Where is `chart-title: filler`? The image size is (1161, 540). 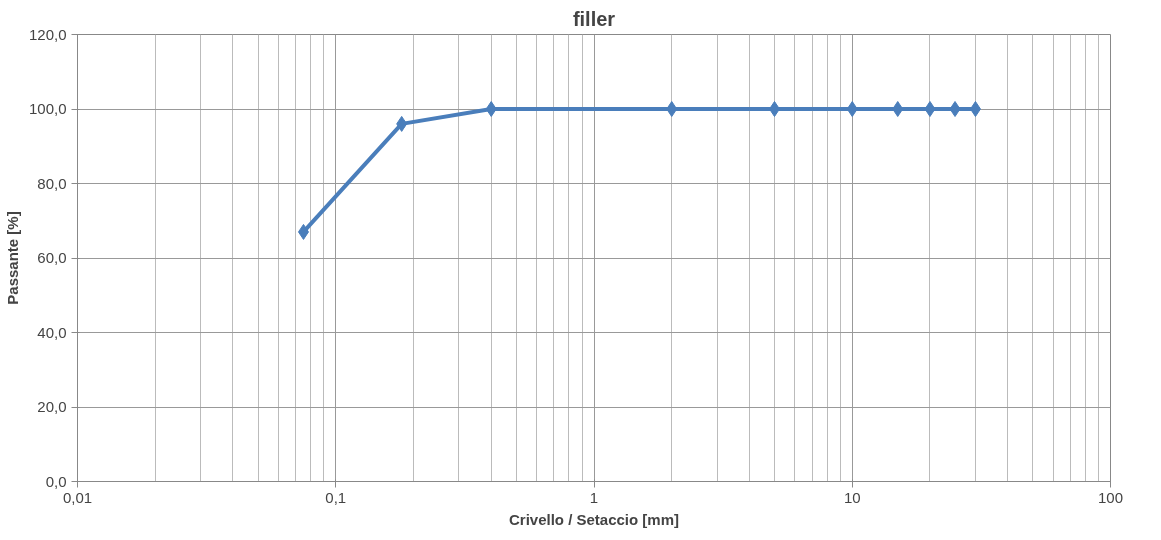 chart-title: filler is located at coordinates (594, 18).